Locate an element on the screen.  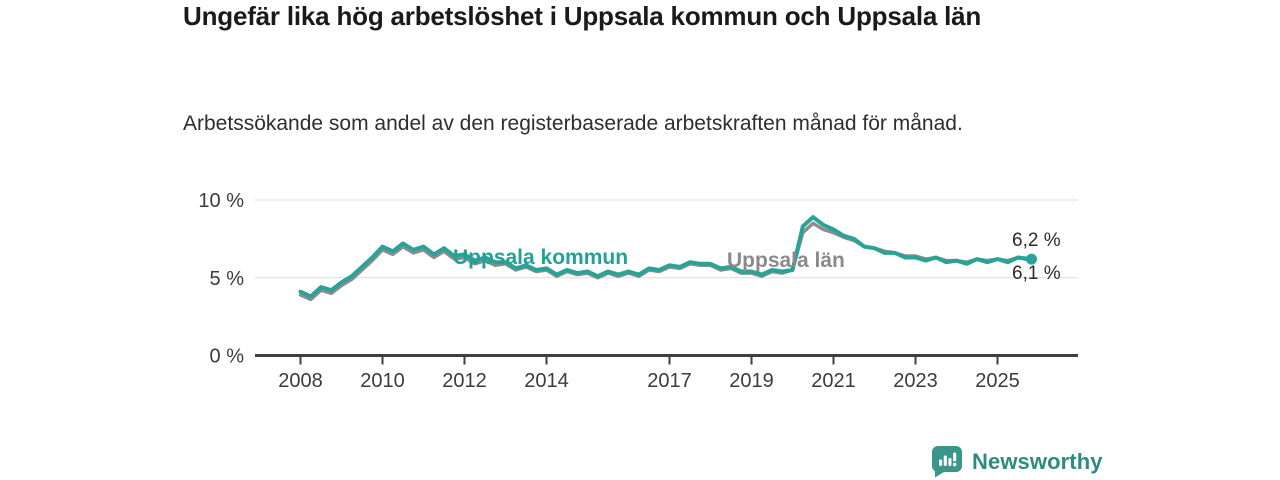
x-tick-label: 2021 is located at coordinates (833, 381).